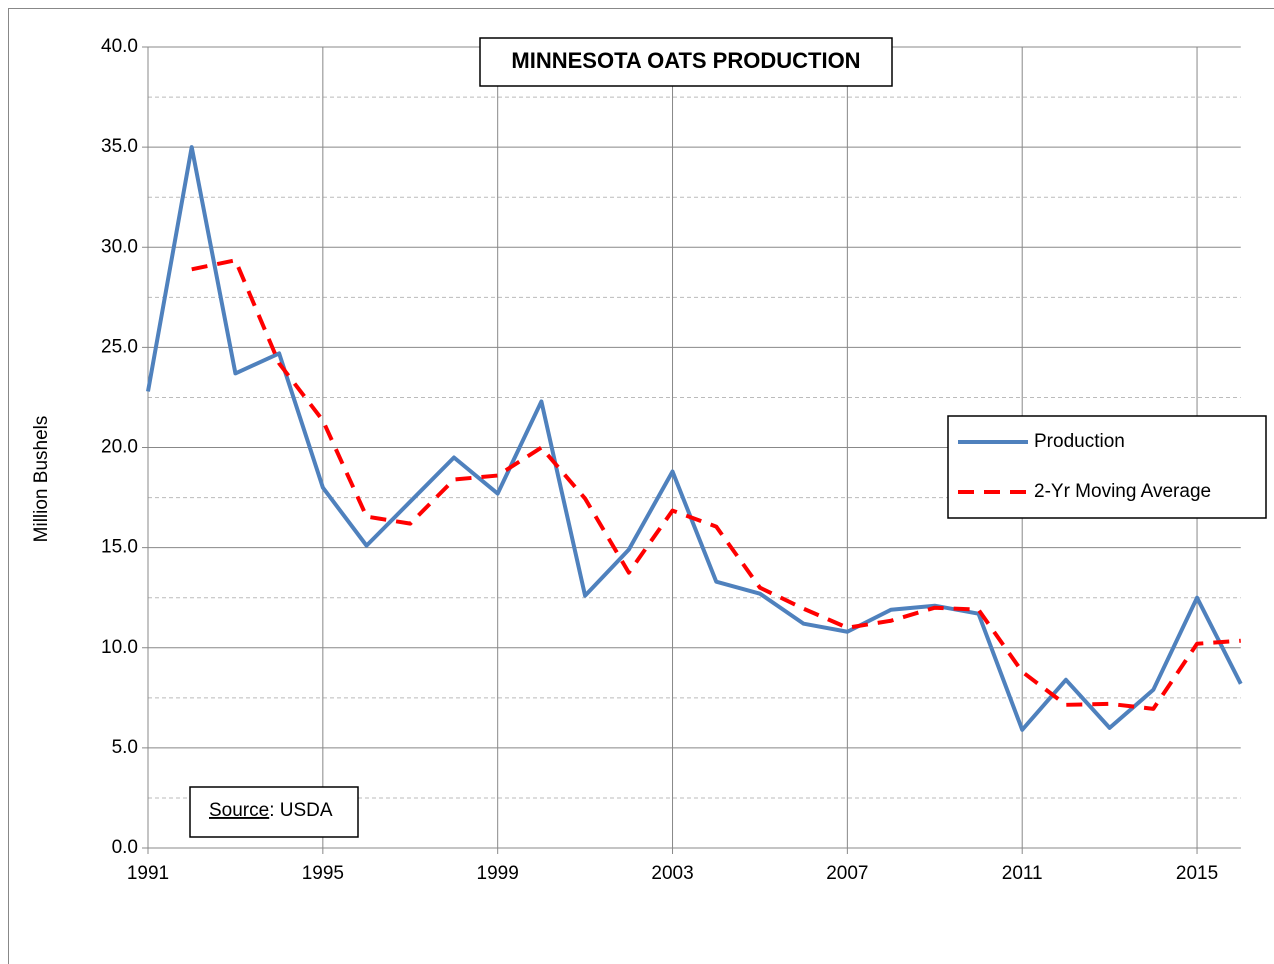  I want to click on x-tick-label: 2011, so click(1022, 873).